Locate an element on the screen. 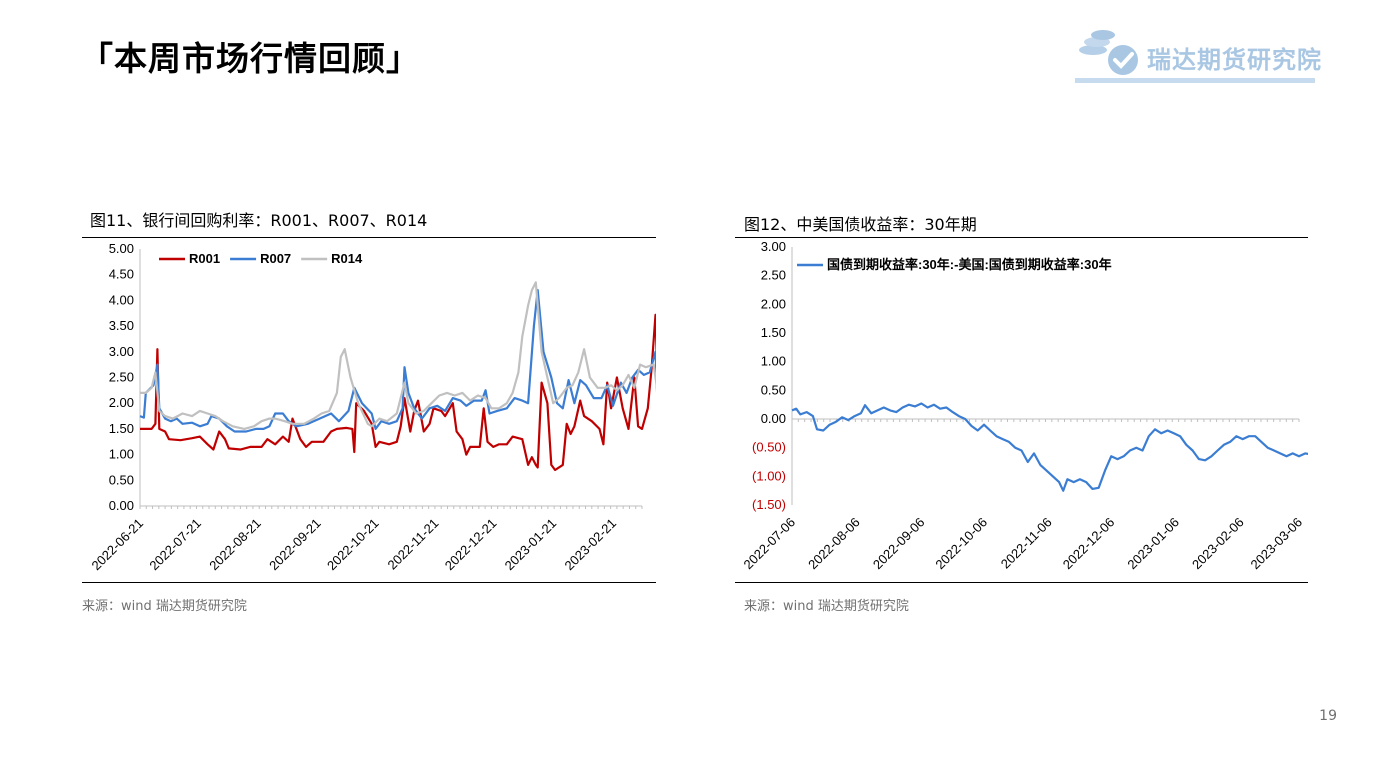 The width and height of the screenshot is (1387, 780). chart2-x-tick-label: 2023-01-06 is located at coordinates (1153, 544).